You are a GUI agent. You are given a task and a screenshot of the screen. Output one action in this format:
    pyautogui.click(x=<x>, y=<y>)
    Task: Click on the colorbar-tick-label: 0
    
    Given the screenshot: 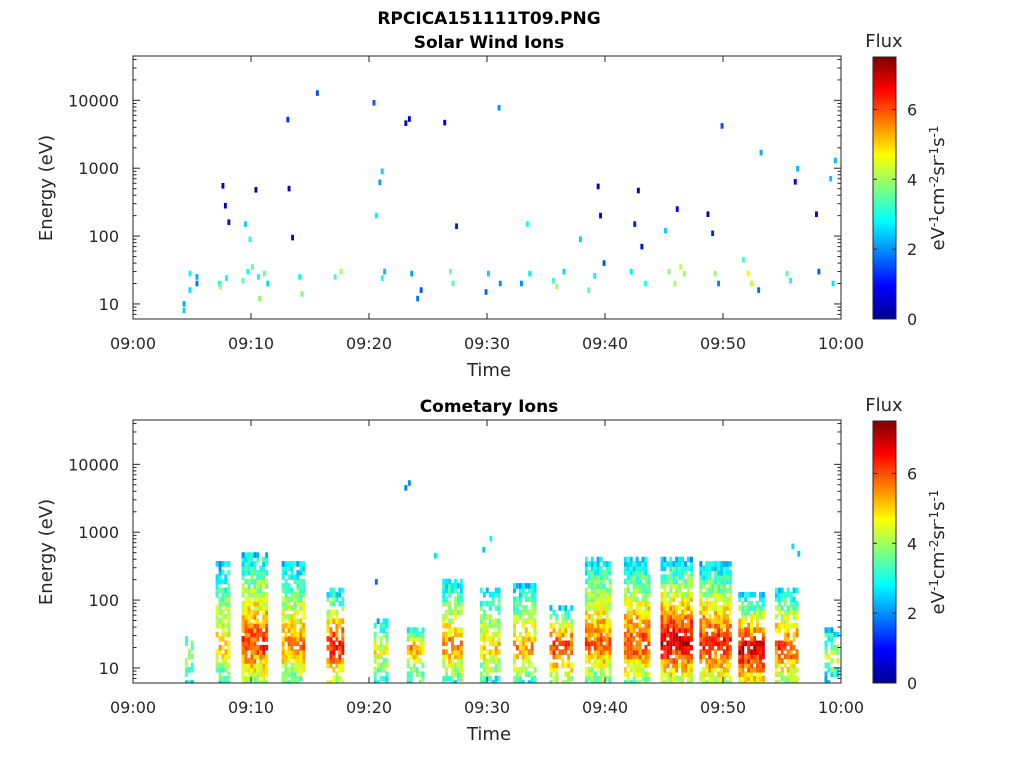 What is the action you would take?
    pyautogui.click(x=912, y=319)
    